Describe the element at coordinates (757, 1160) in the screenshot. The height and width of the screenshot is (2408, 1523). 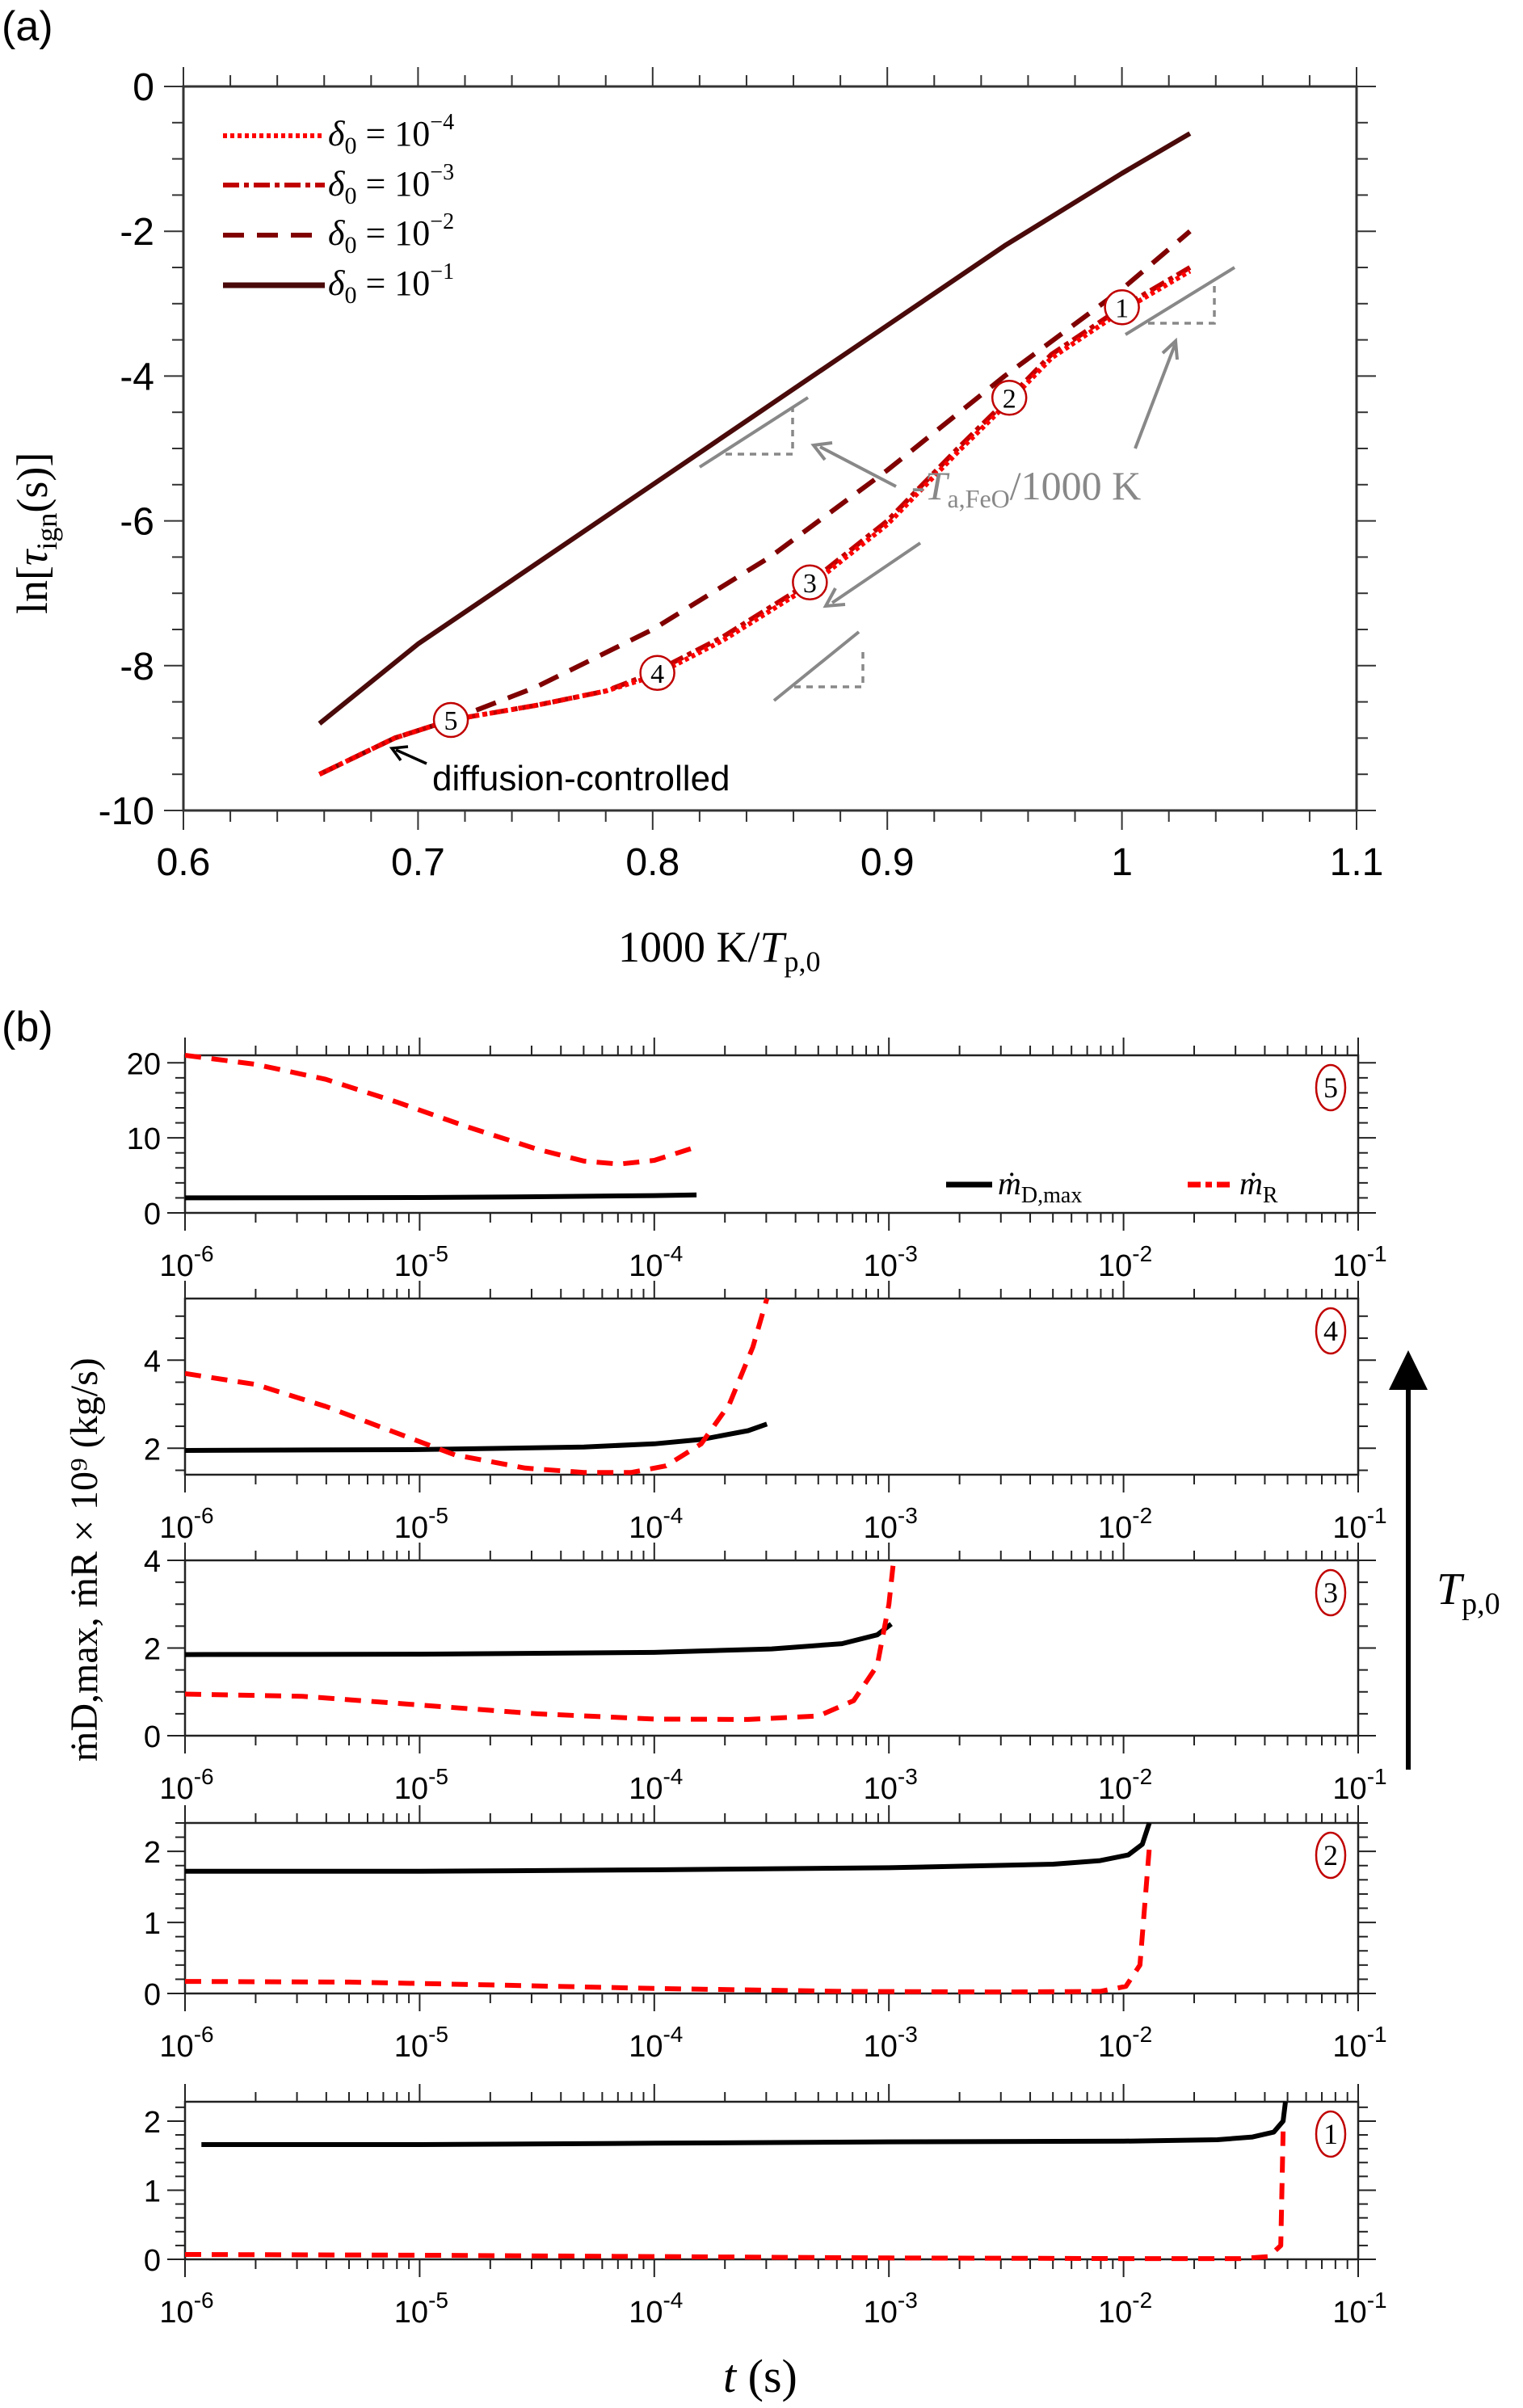
I see `subplot-case-5: 10⁻⁶ 10⁻⁵ 10⁻⁴ 10⁻³ 10⁻² 10⁻¹ 0 10 20 5` at that location.